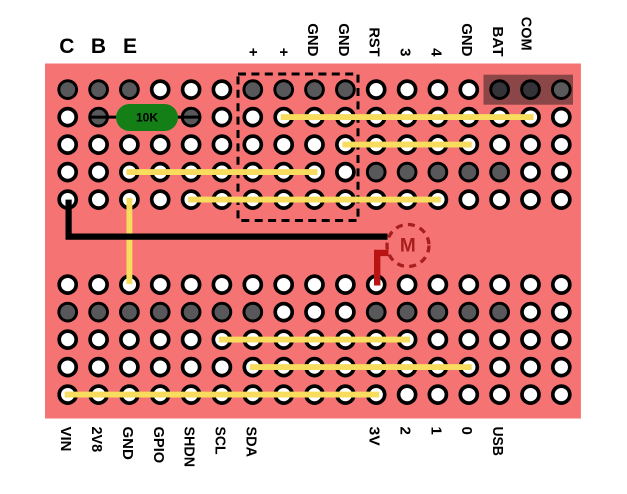 This screenshot has height=494, width=627. What do you see at coordinates (435, 431) in the screenshot?
I see `svg-text: 1` at bounding box center [435, 431].